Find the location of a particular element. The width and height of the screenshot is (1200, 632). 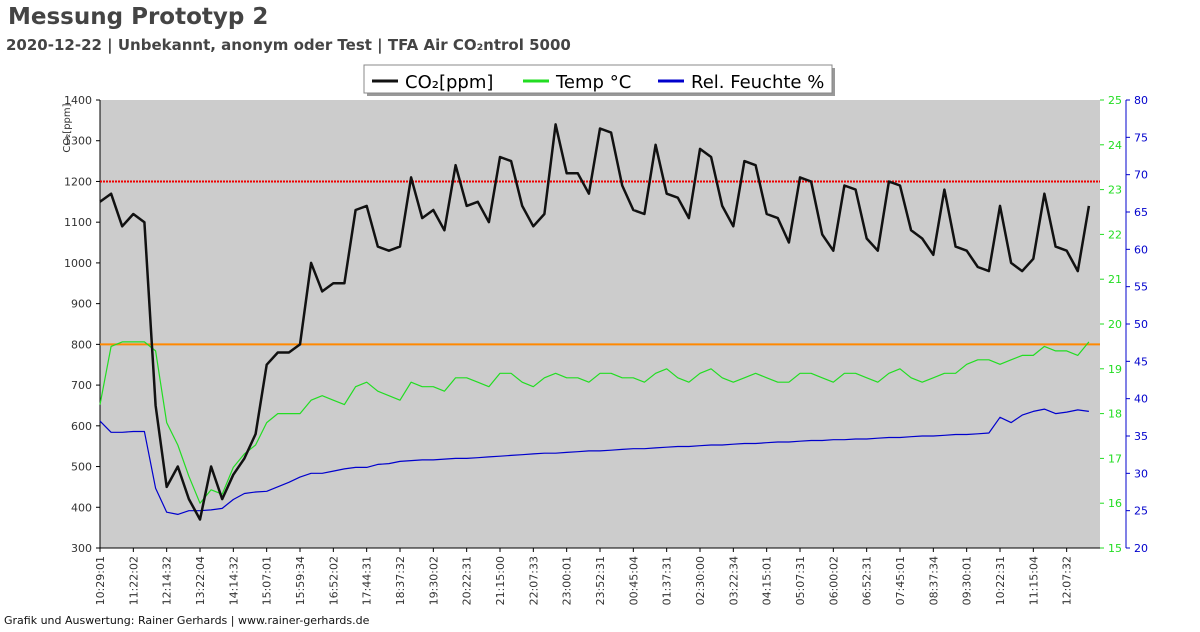

series-line is located at coordinates (594, 461).